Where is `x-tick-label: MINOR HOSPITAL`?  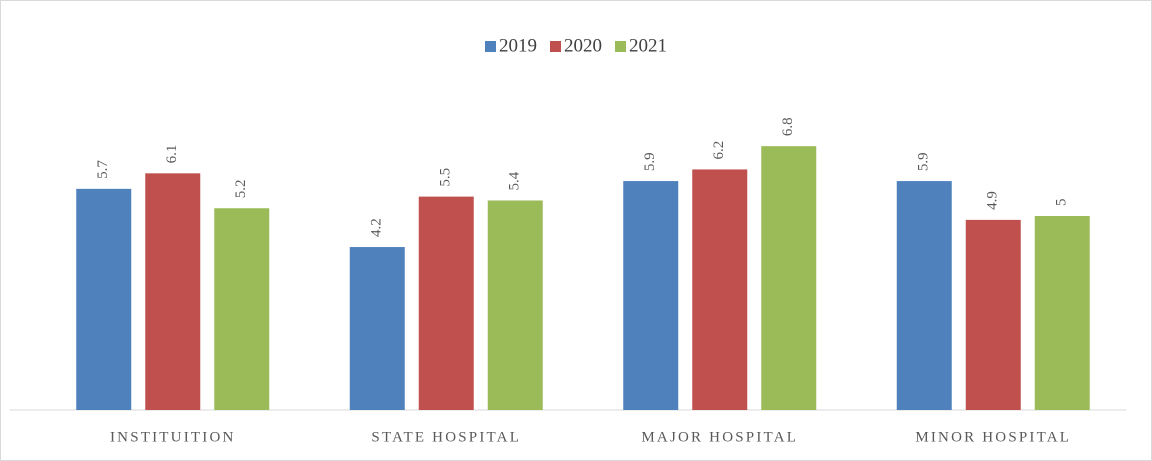 x-tick-label: MINOR HOSPITAL is located at coordinates (993, 437).